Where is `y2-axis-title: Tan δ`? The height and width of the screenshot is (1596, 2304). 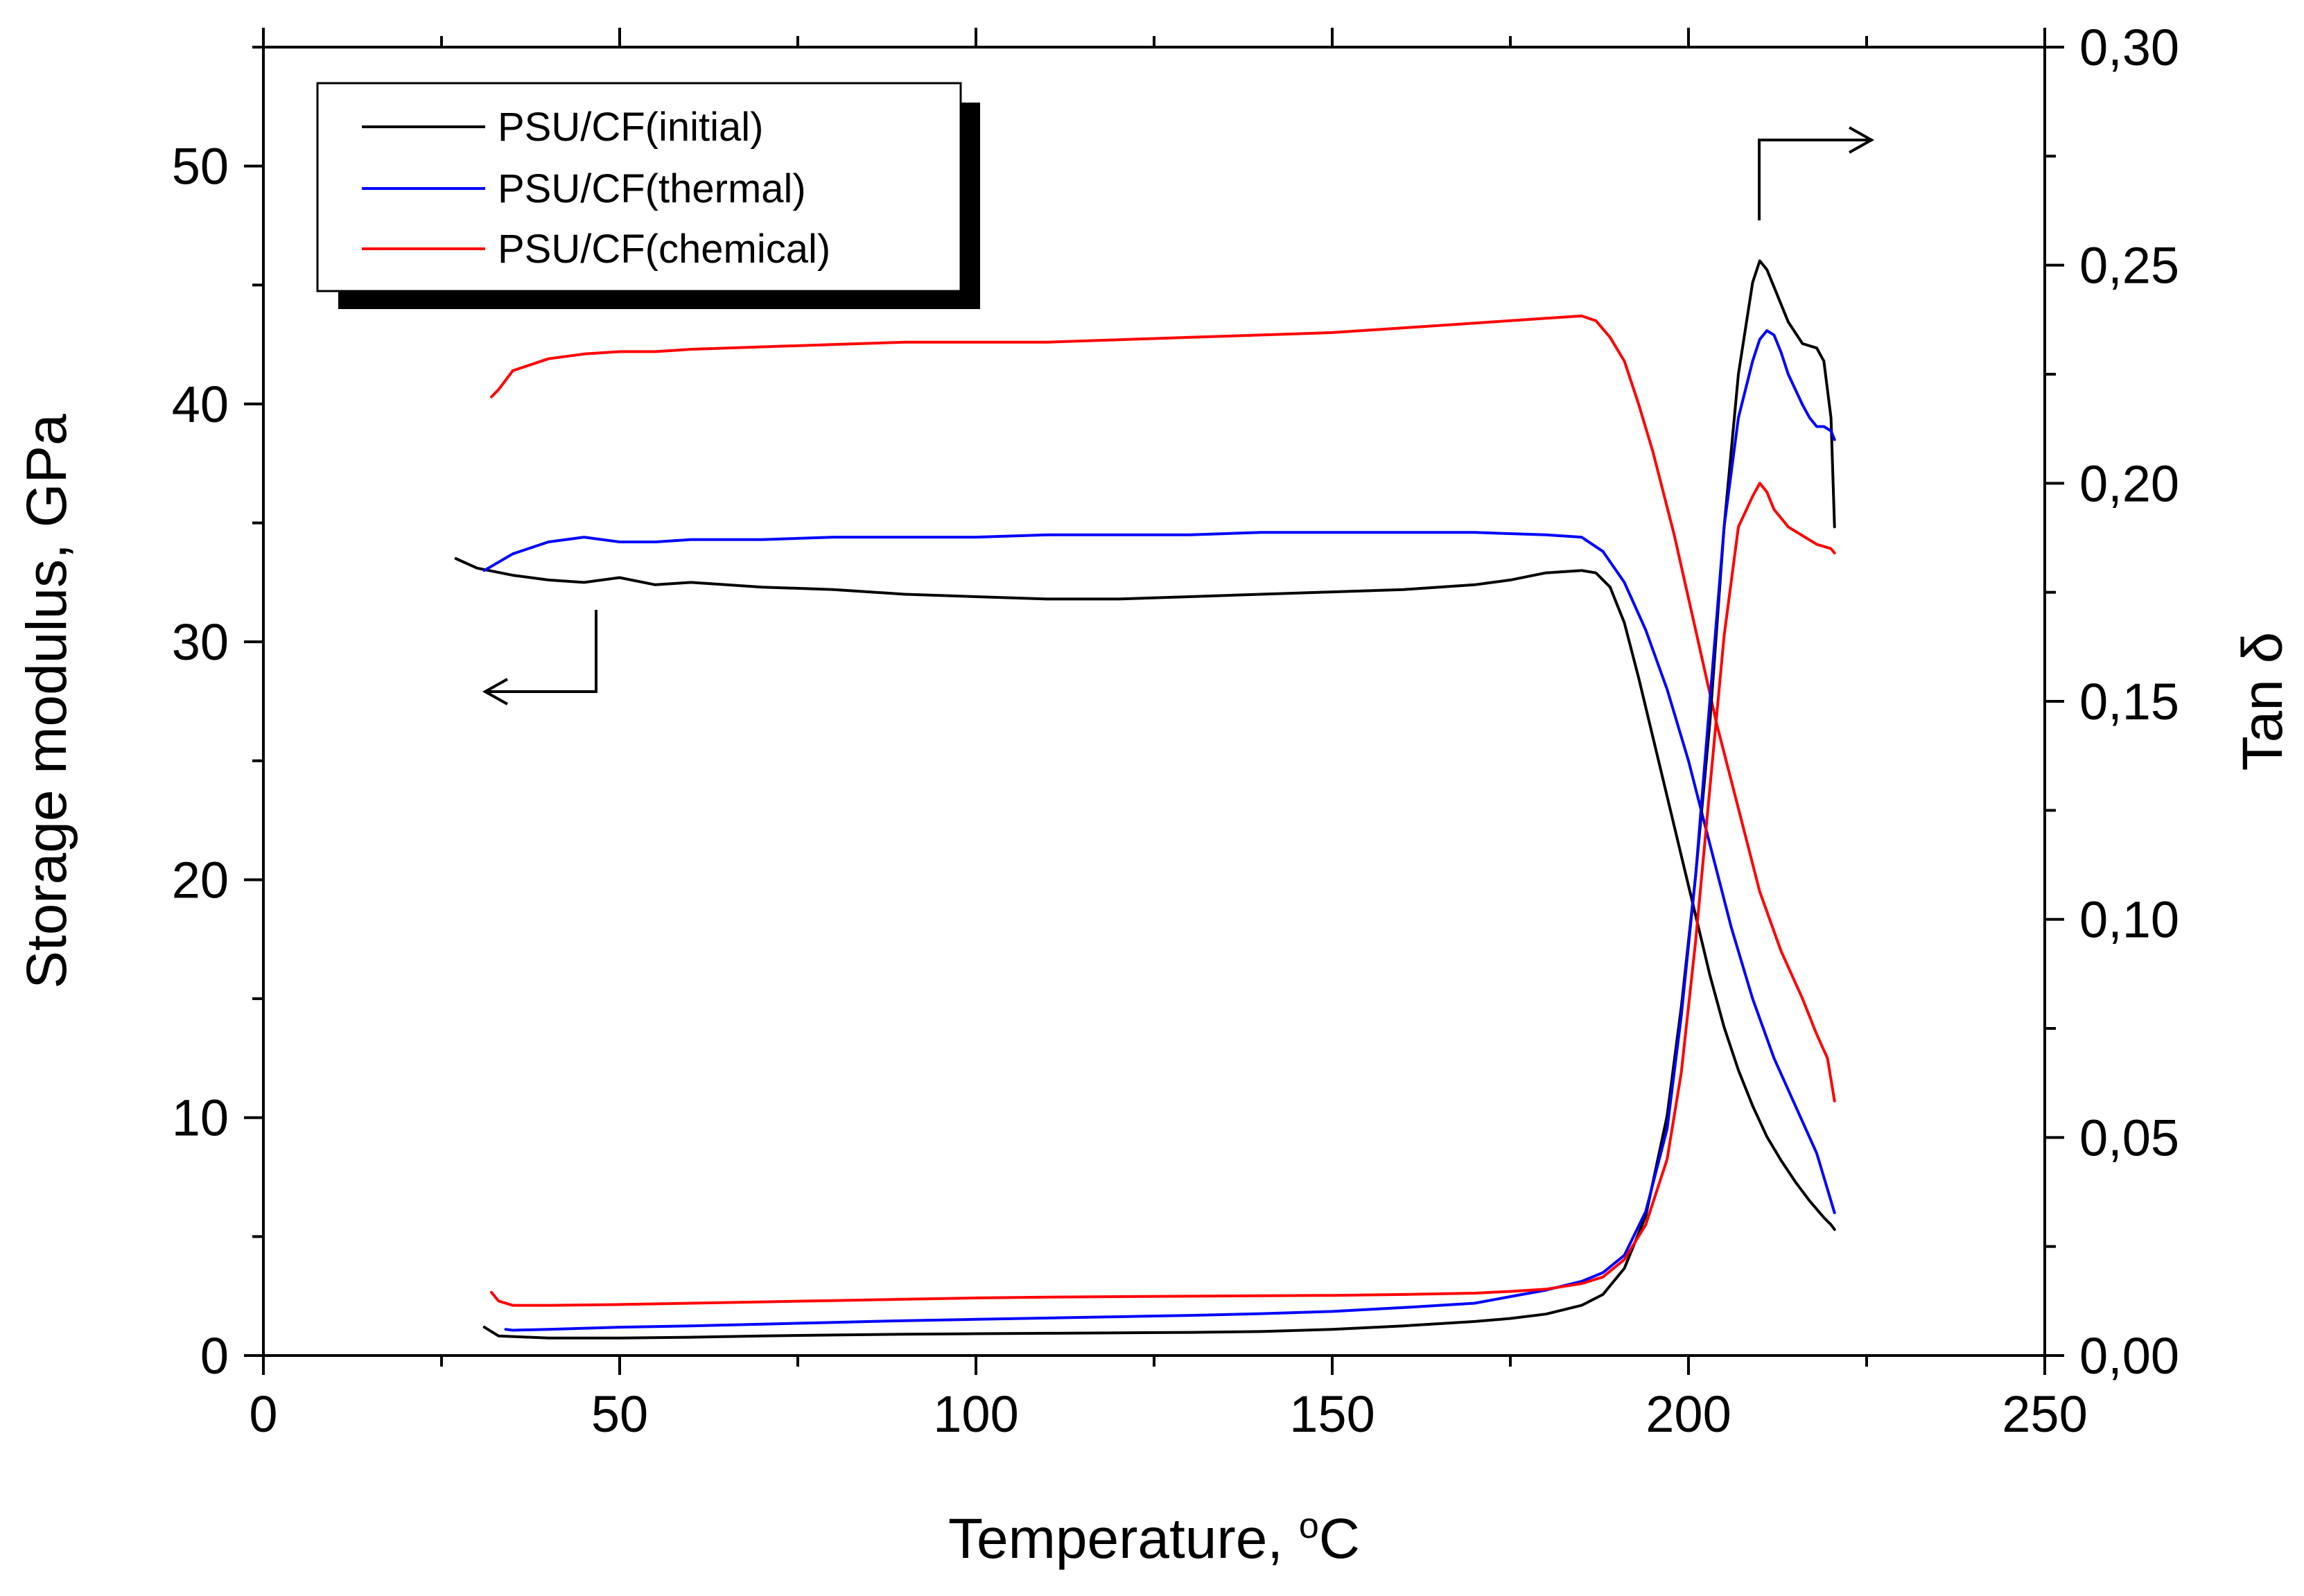 y2-axis-title: Tan δ is located at coordinates (2262, 701).